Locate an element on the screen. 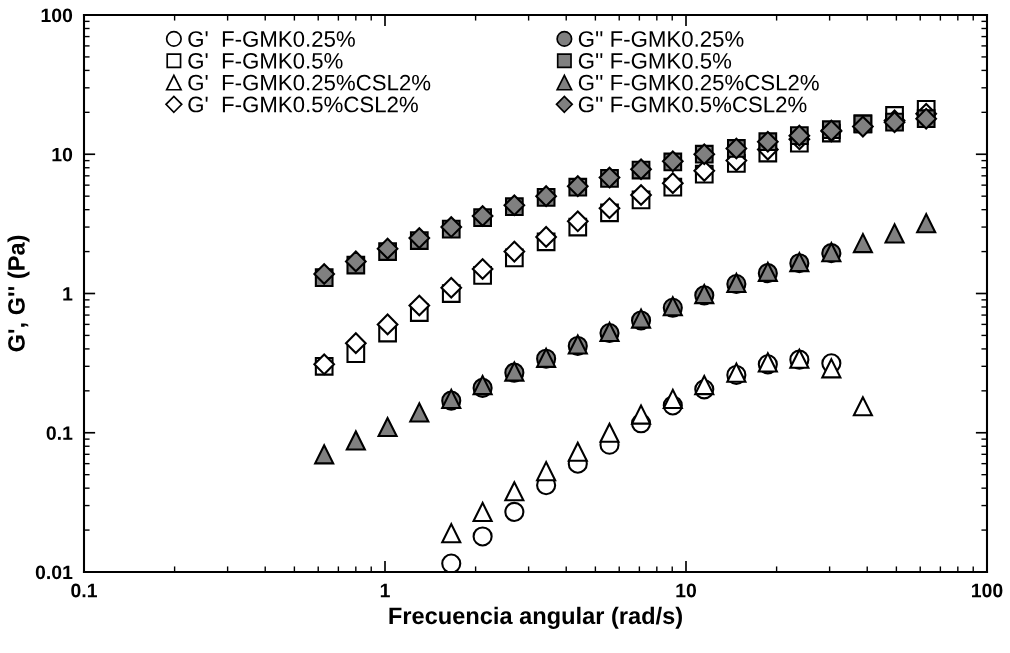 Image resolution: width=1010 pixels, height=653 pixels. legend-label: G' F-GMK0.25% is located at coordinates (271, 39).